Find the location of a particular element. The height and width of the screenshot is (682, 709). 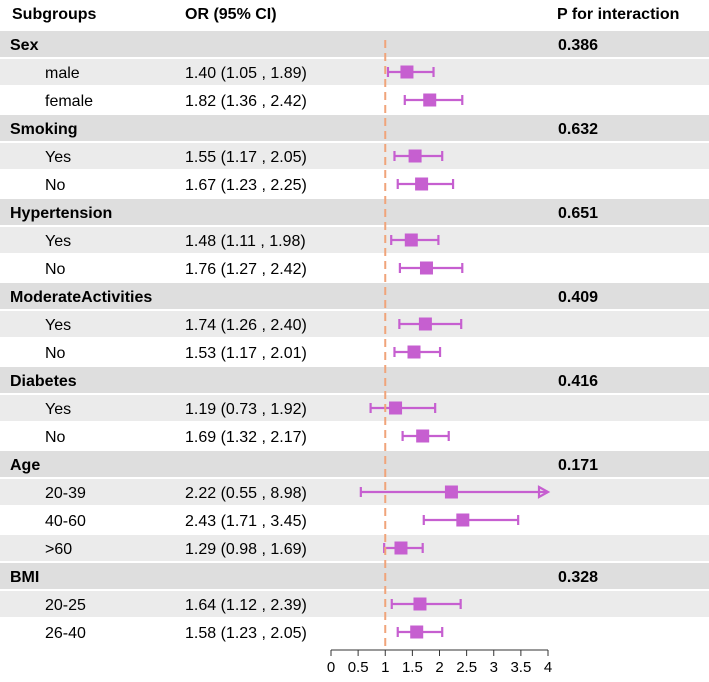

group-label: ModerateActivities is located at coordinates (81, 297).